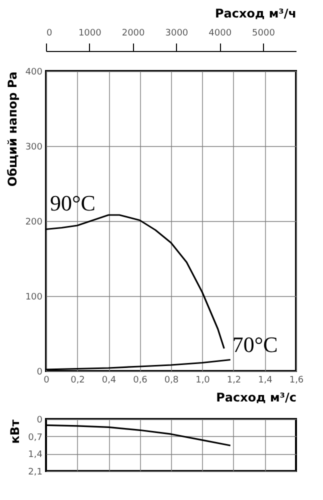  Describe the element at coordinates (77, 381) in the screenshot. I see `x-tick-label: 0,2` at that location.